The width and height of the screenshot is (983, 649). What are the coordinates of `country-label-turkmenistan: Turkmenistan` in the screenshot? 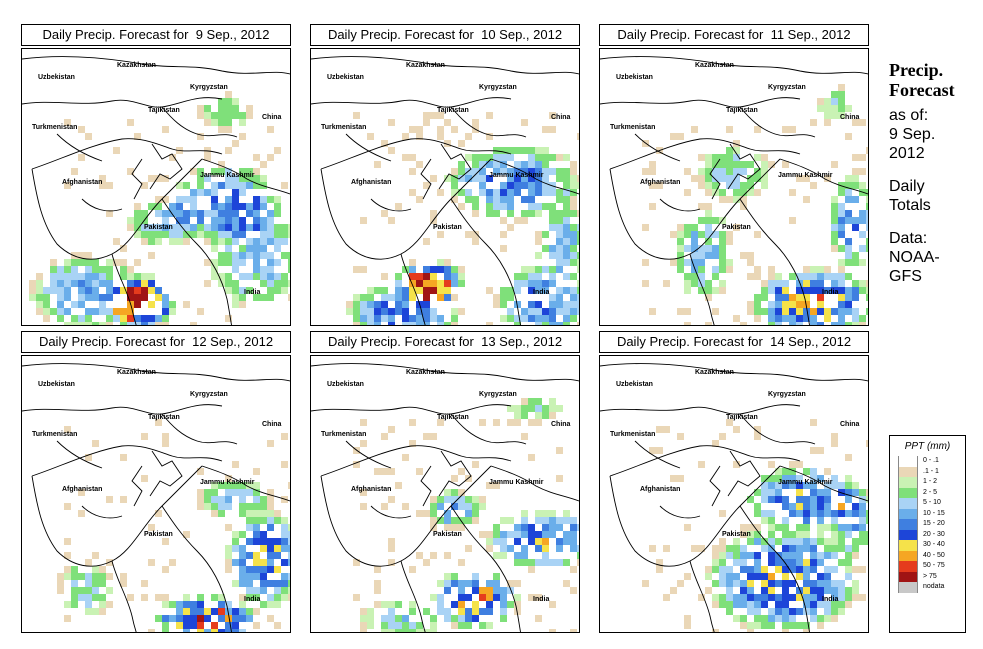 It's located at (343, 434).